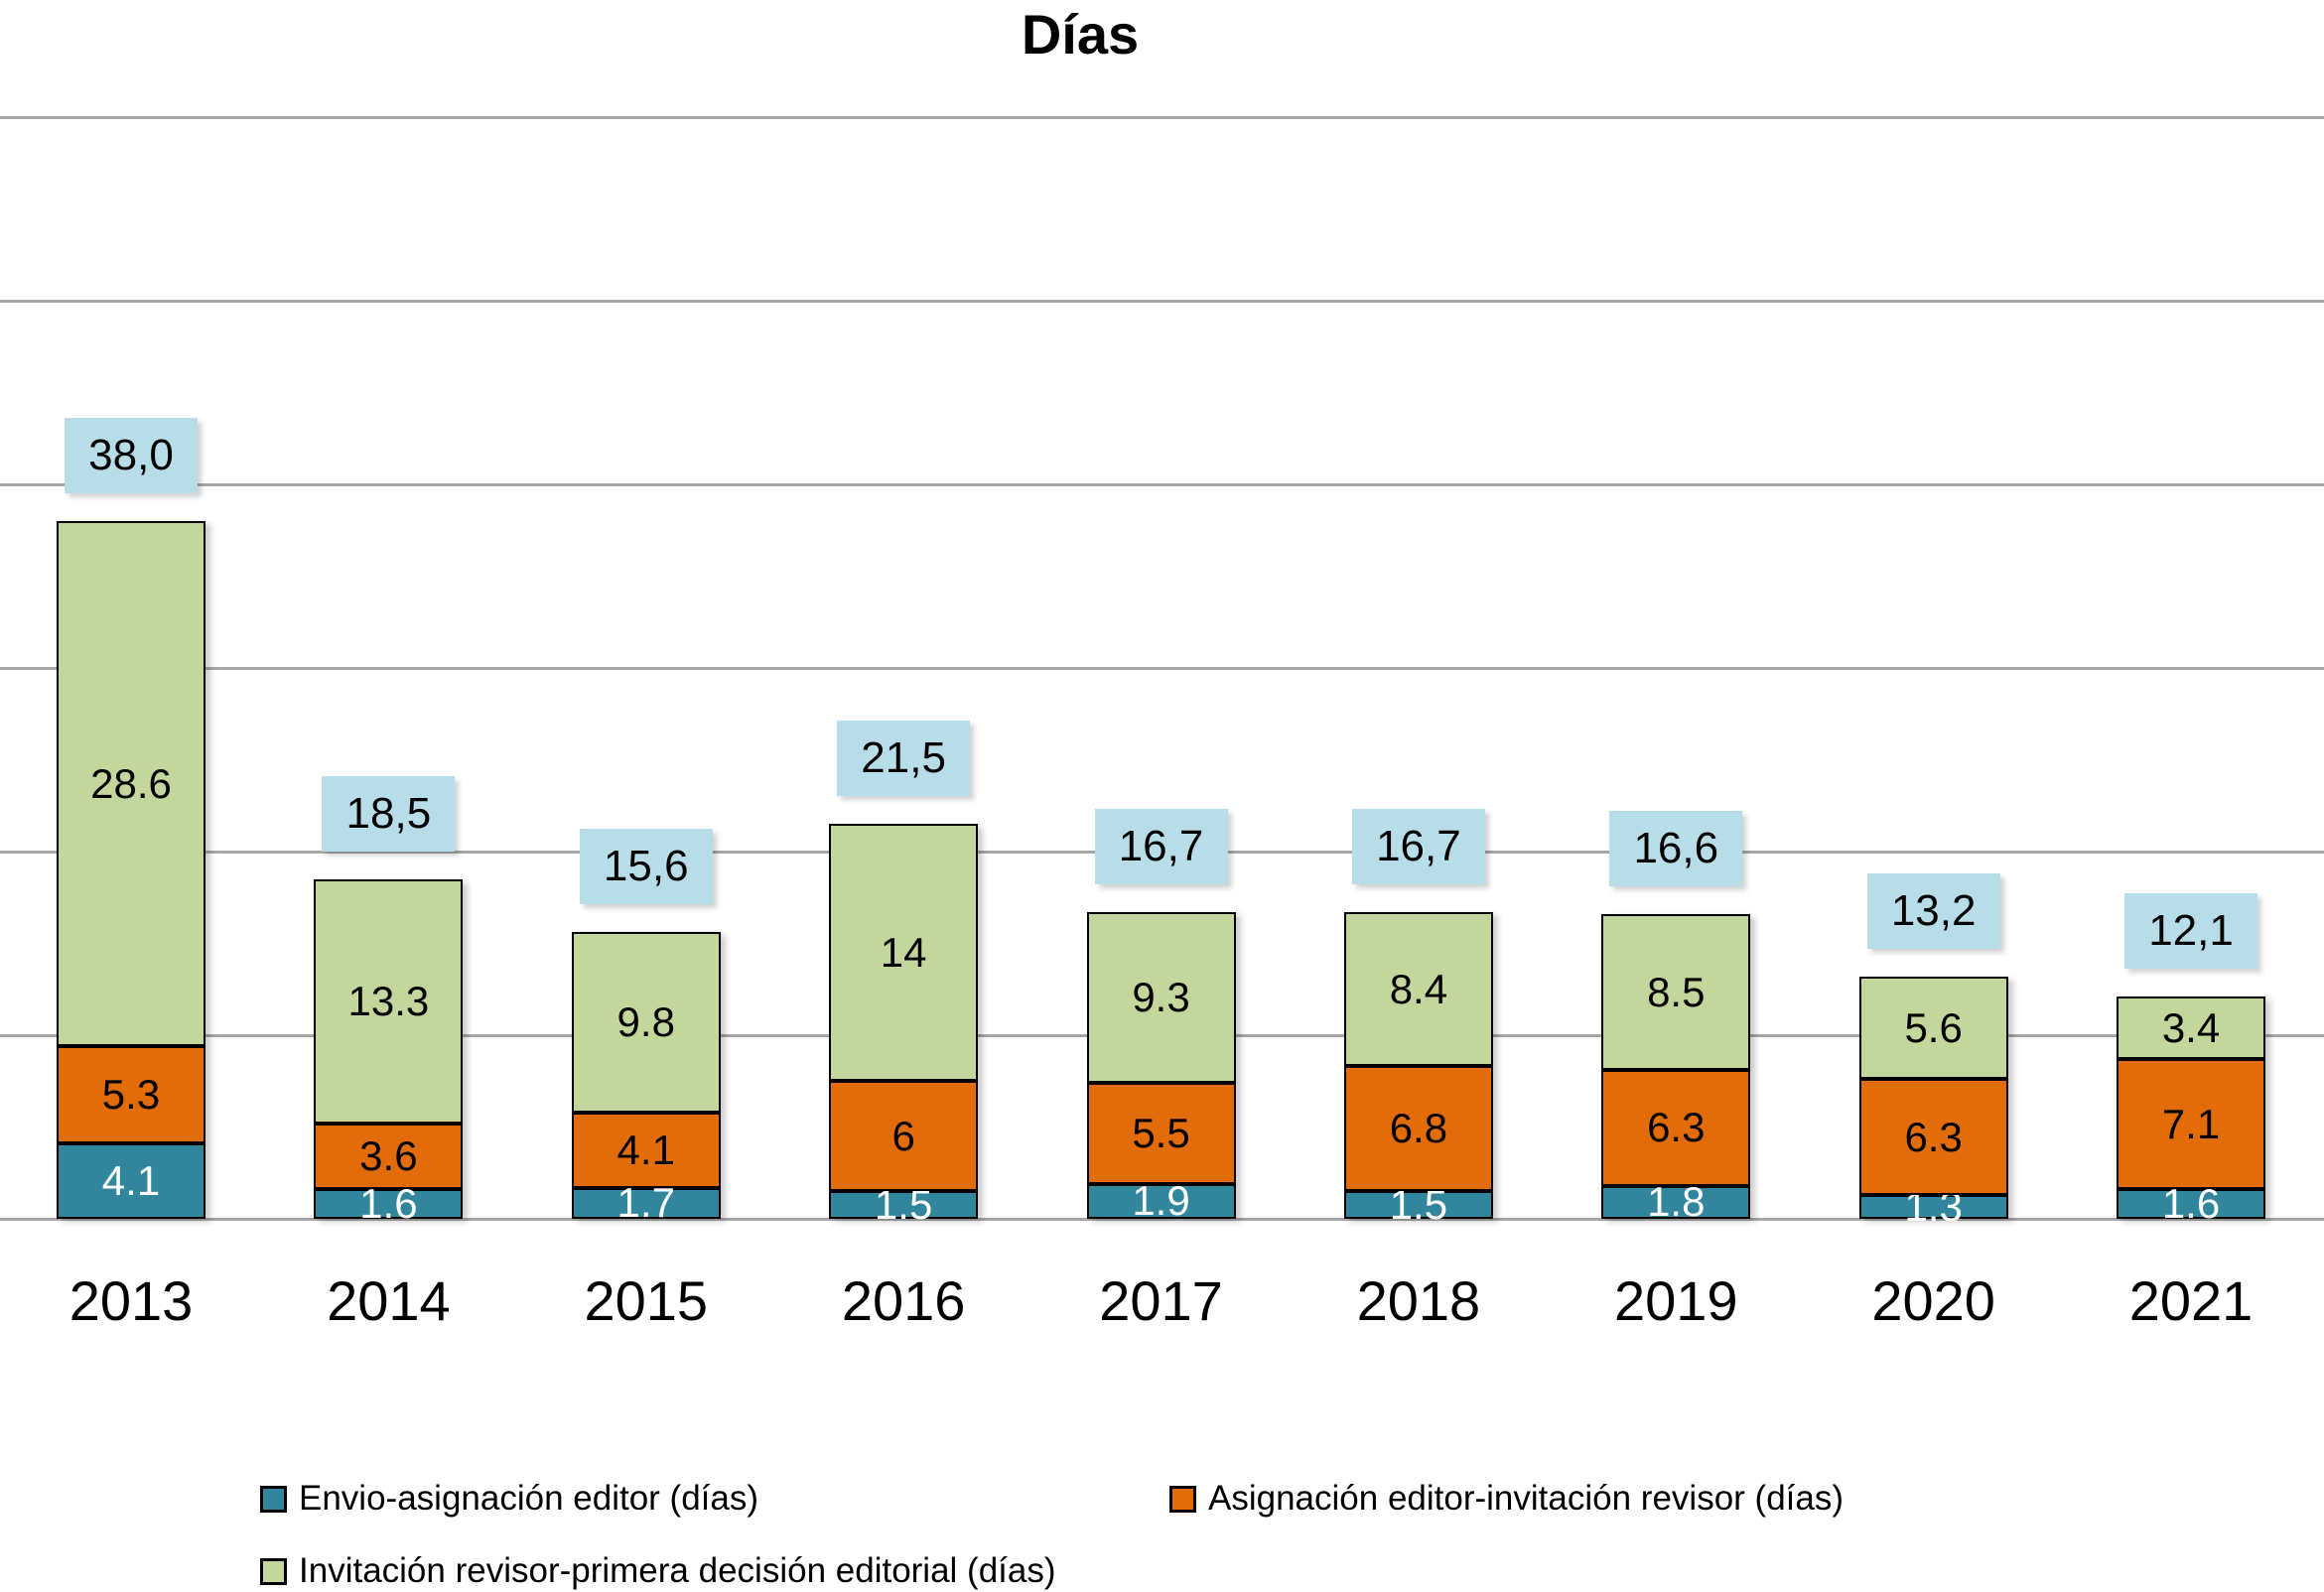 The height and width of the screenshot is (1592, 2324). What do you see at coordinates (2191, 932) in the screenshot?
I see `total-label: 12,1` at bounding box center [2191, 932].